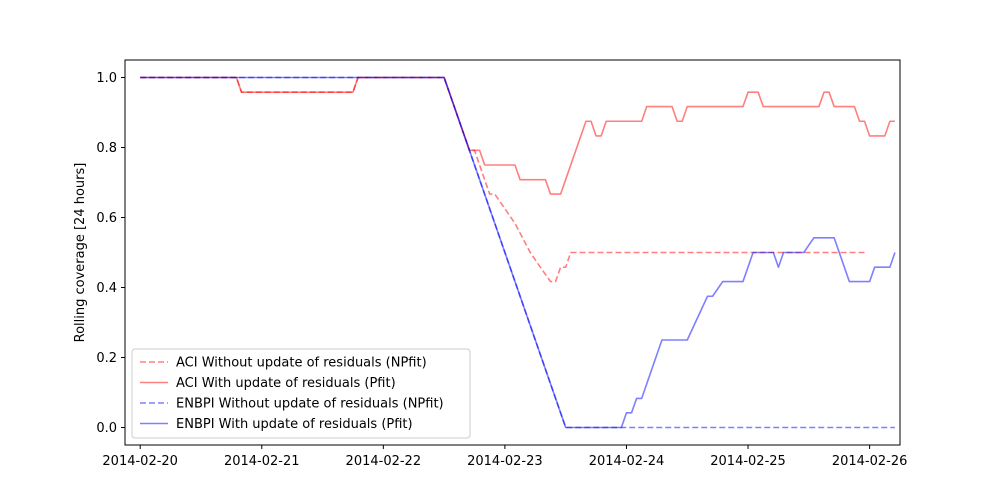  I want to click on y-axis-label: Rolling coverage [24 hours], so click(80, 253).